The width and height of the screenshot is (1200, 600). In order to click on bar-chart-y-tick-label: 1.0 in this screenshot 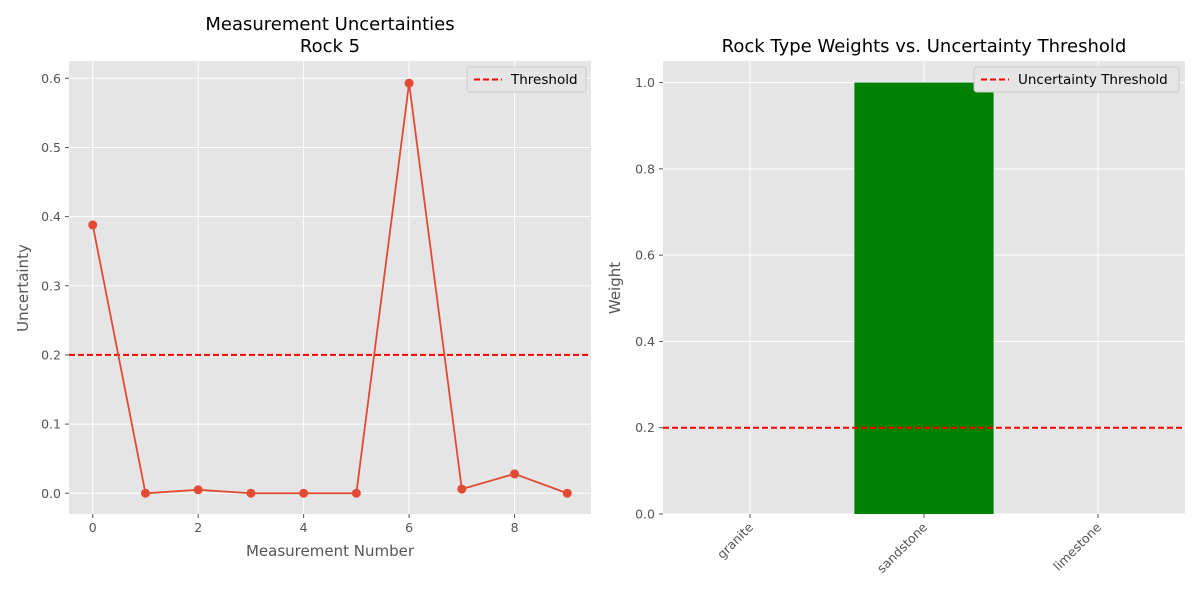, I will do `click(645, 82)`.